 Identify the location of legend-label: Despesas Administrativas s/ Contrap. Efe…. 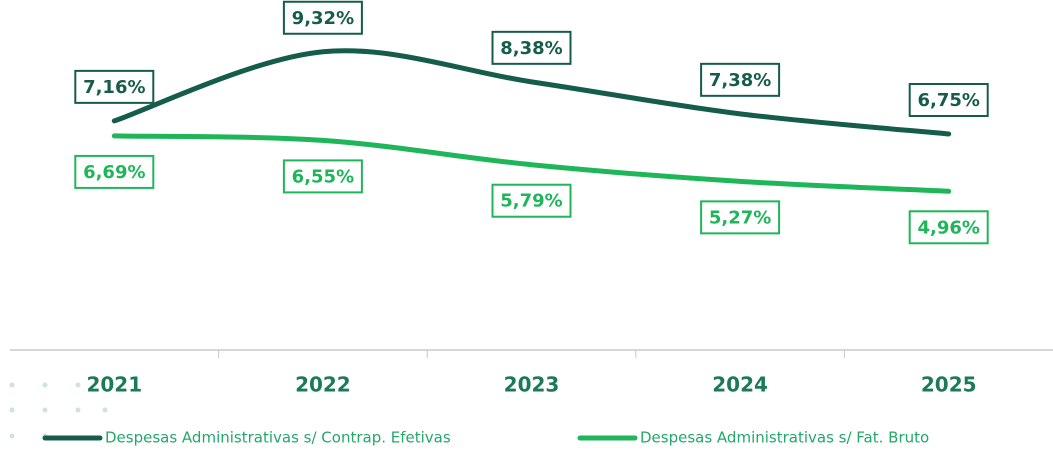
(278, 438).